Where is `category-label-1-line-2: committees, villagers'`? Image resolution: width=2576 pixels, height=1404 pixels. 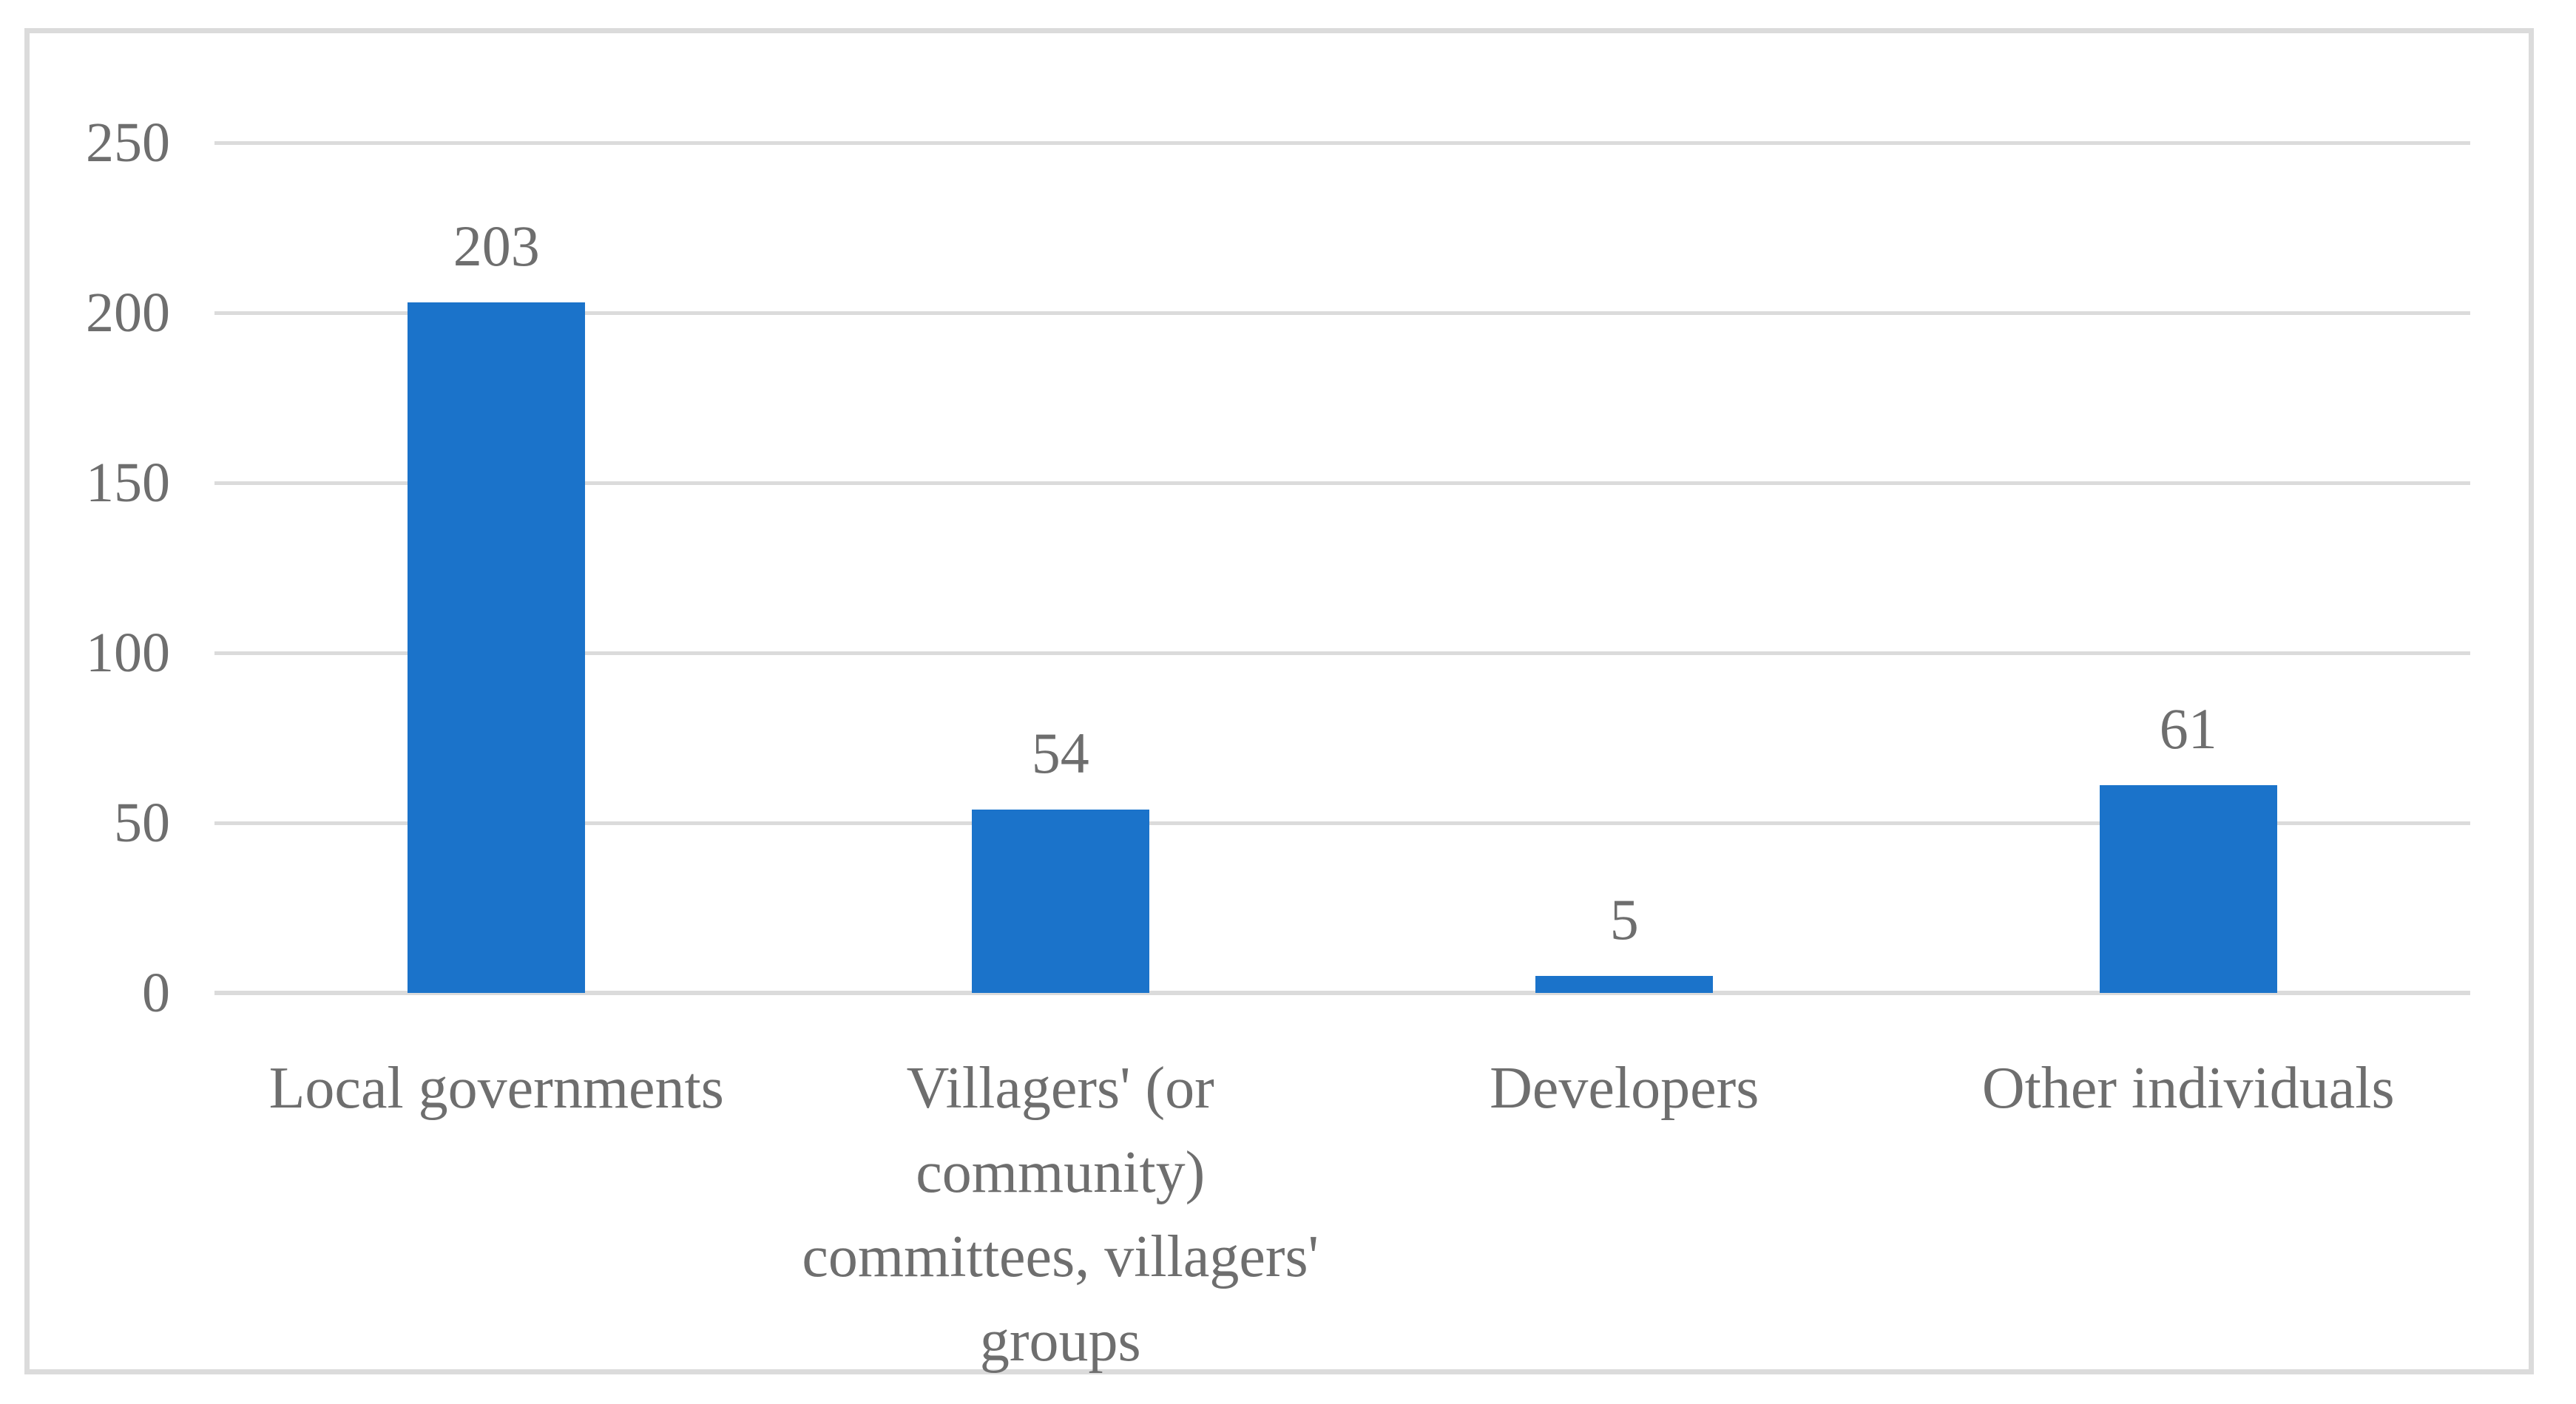 category-label-1-line-2: committees, villagers' is located at coordinates (1060, 1256).